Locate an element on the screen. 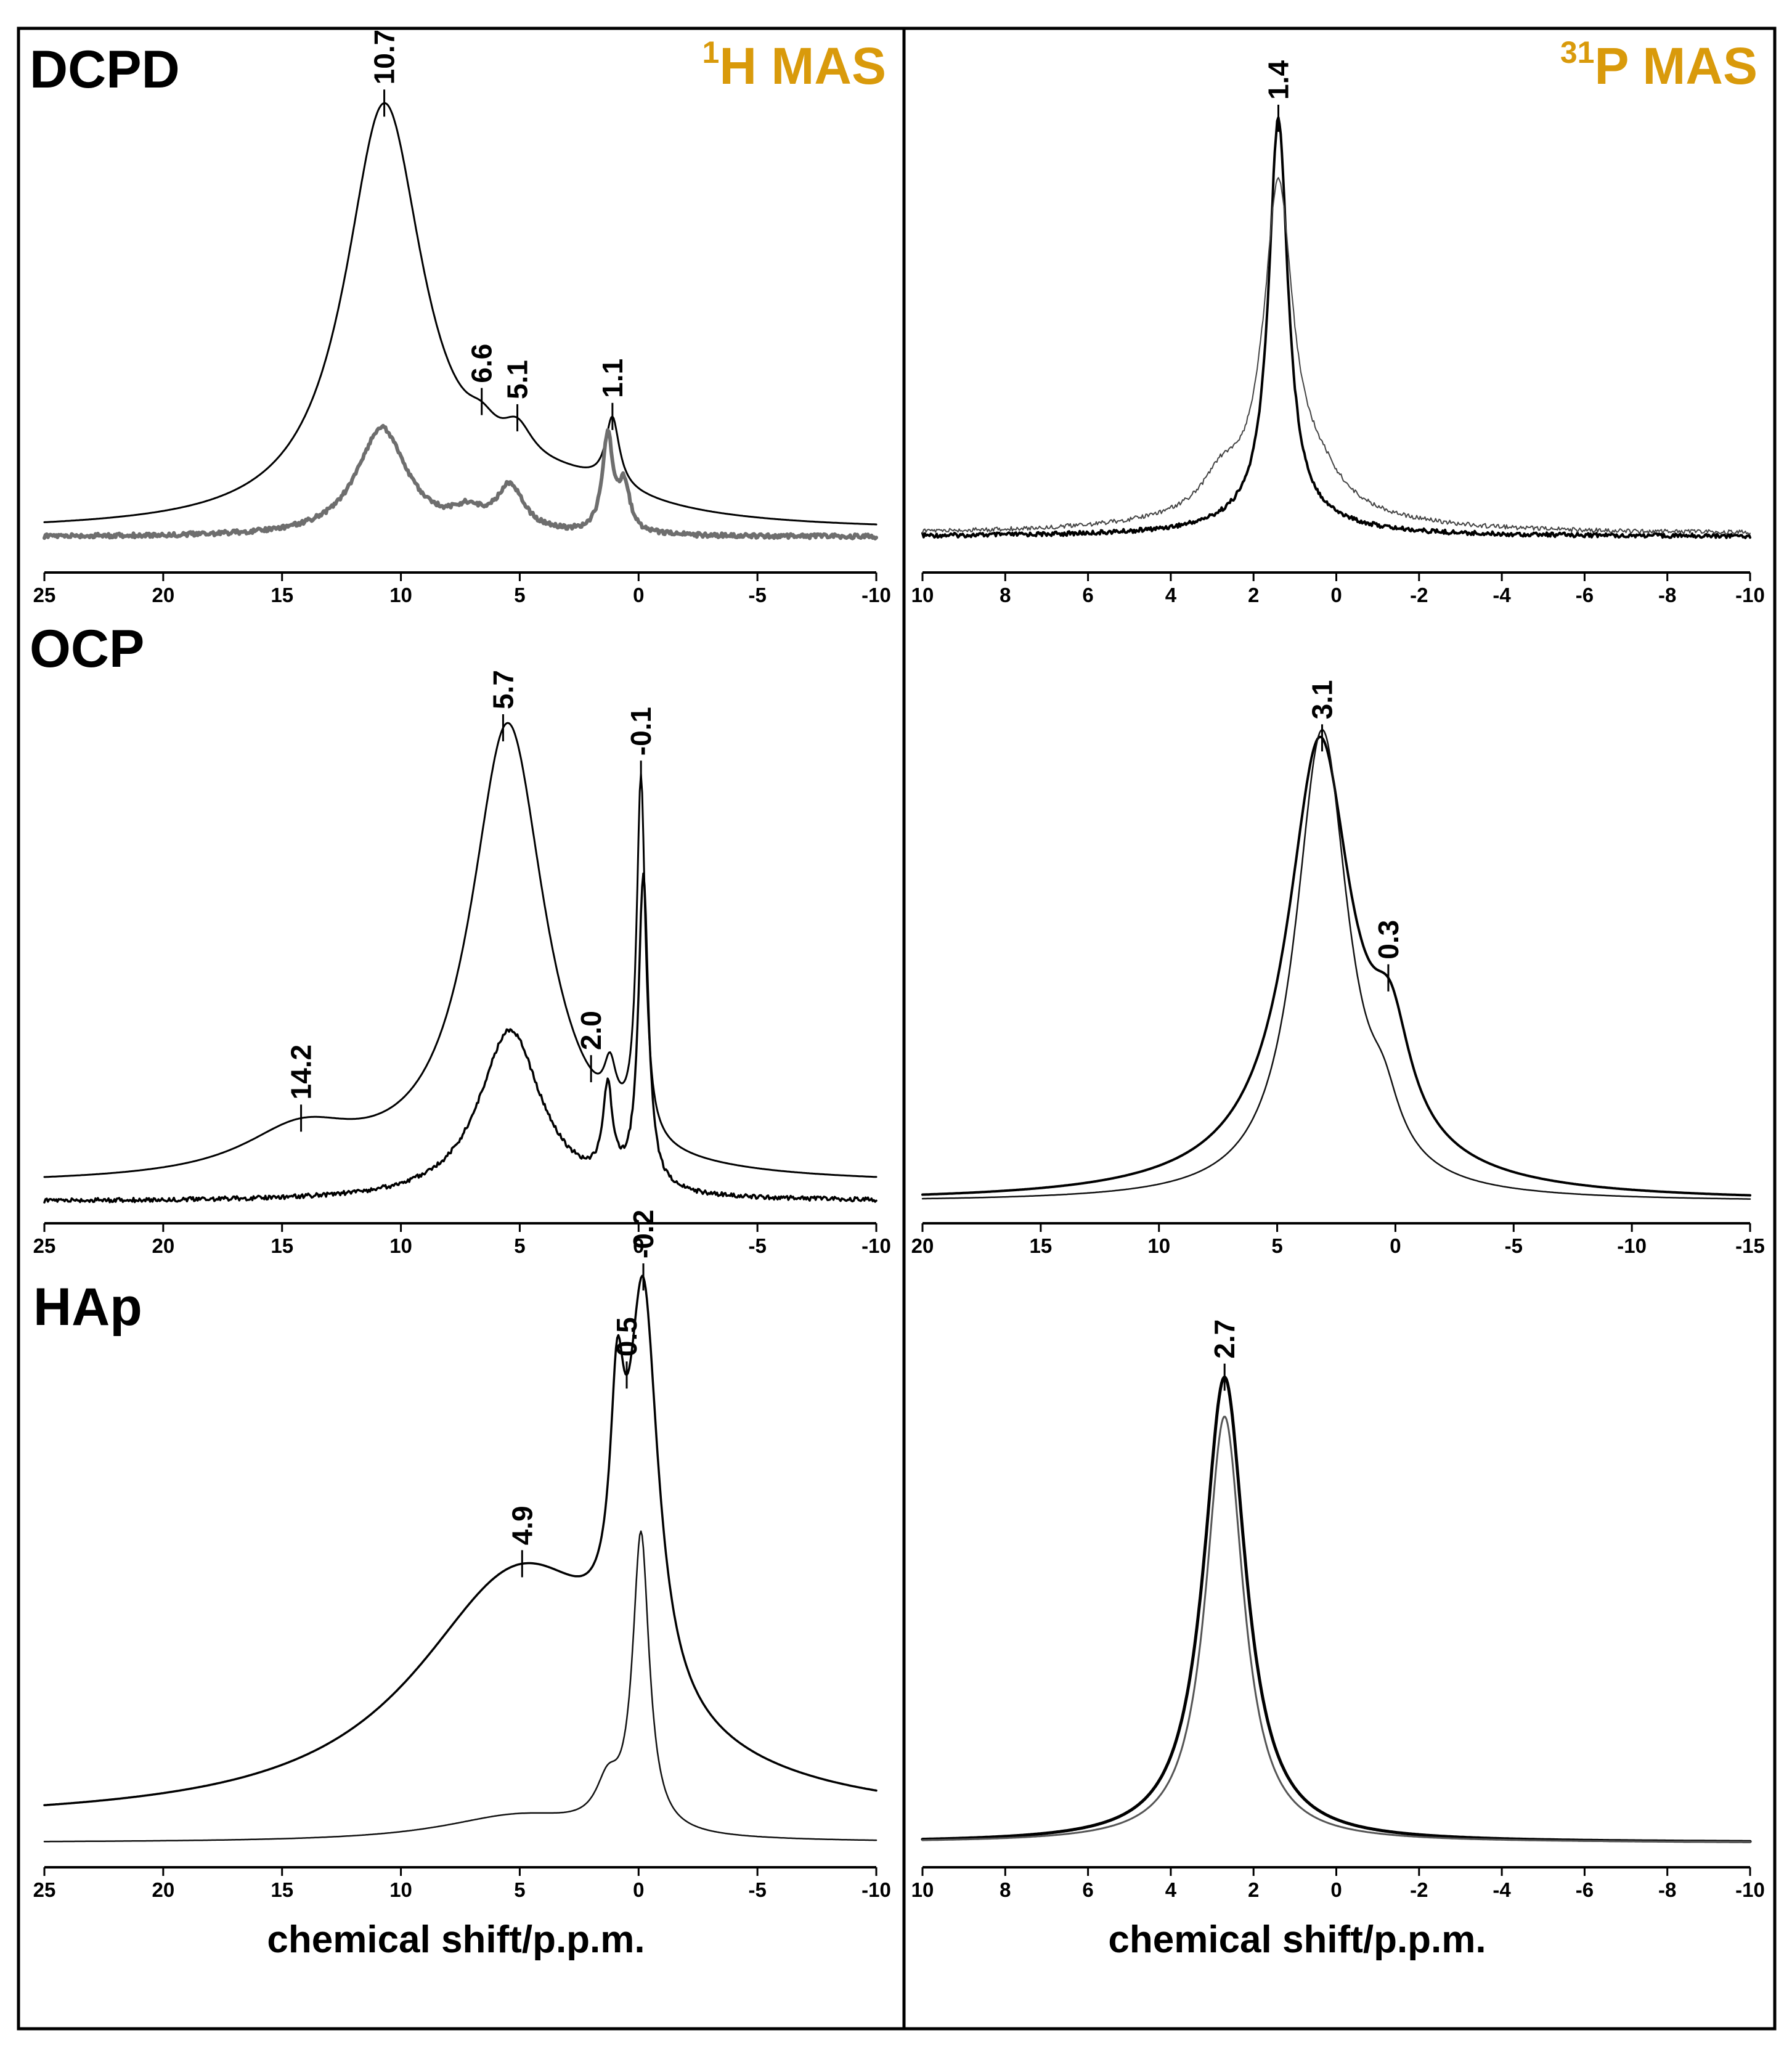 The image size is (1792, 2054). x-tick-label: -15 is located at coordinates (1750, 1245).